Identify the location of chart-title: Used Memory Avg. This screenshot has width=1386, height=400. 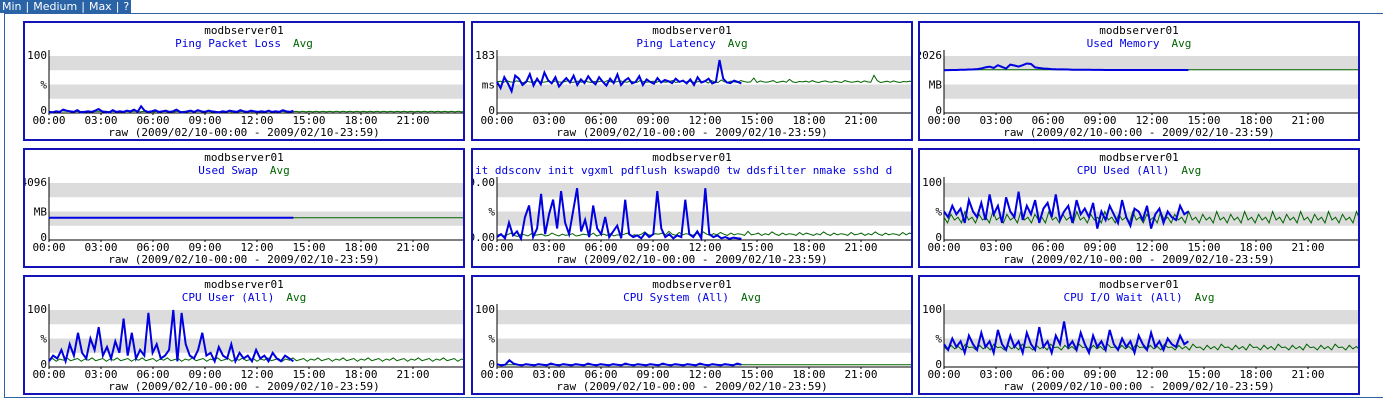
(1139, 43).